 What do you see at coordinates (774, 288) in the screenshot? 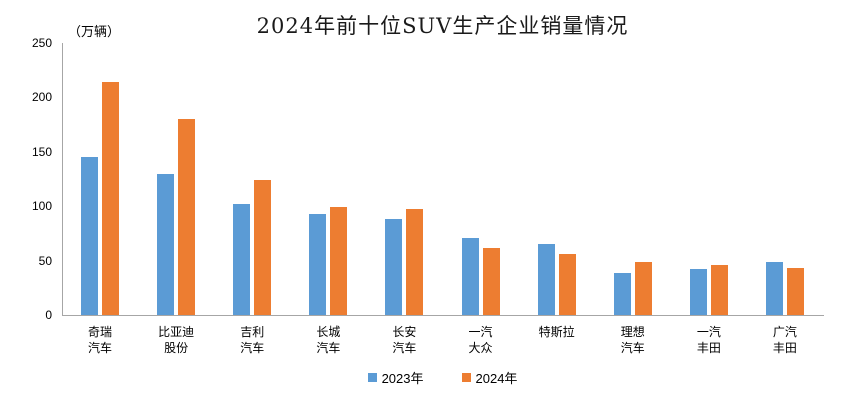
I see `bar-2023-广汽丰田` at bounding box center [774, 288].